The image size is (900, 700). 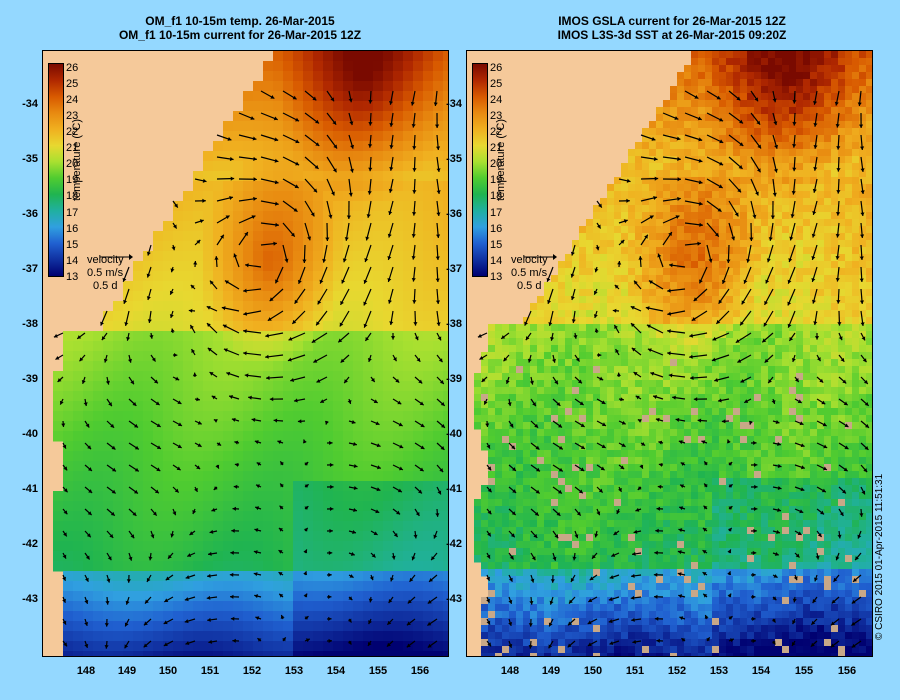 What do you see at coordinates (672, 35) in the screenshot?
I see `right-title-line2: IMOS L3S-3d SST at 26-Mar-2015 09:20Z` at bounding box center [672, 35].